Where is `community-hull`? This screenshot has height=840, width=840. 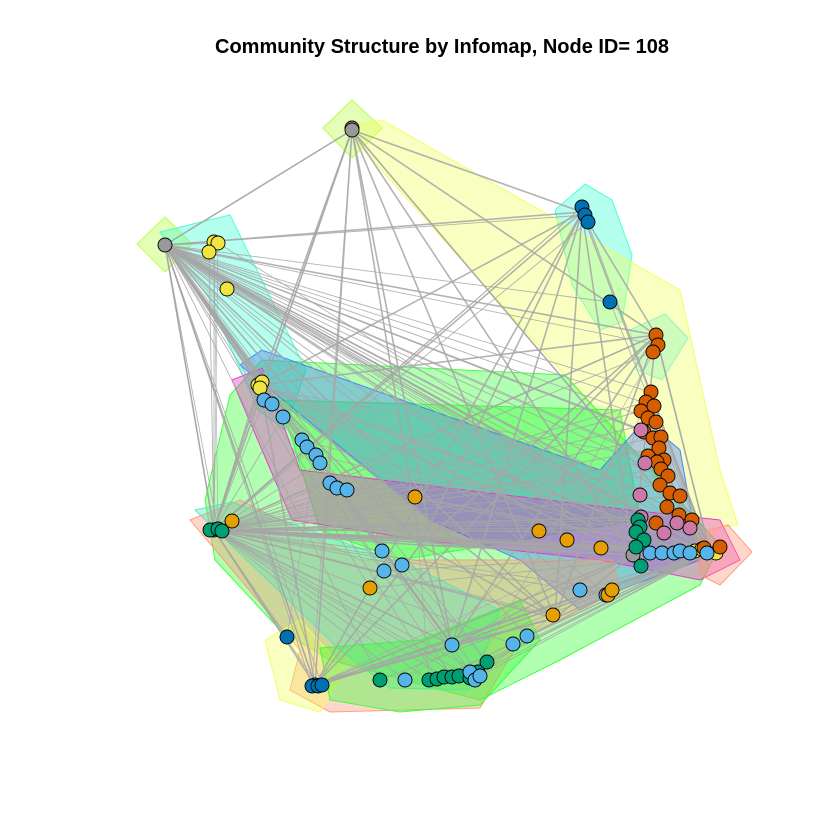 community-hull is located at coordinates (723, 555).